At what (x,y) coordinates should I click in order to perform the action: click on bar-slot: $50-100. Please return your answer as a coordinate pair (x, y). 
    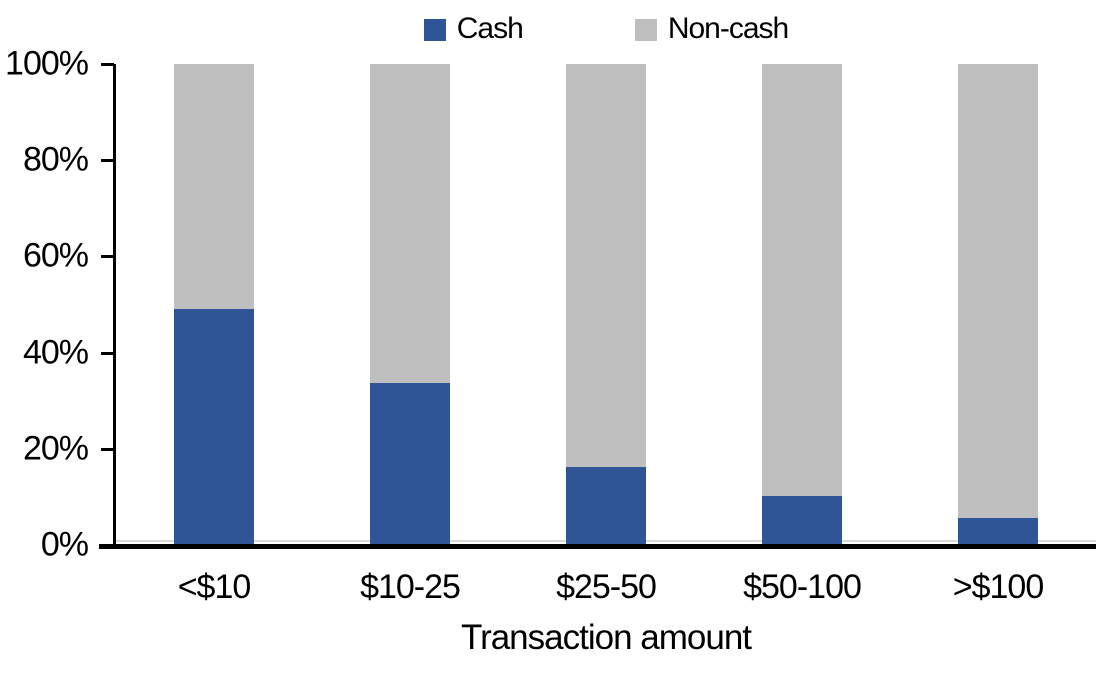
    Looking at the image, I should click on (802, 335).